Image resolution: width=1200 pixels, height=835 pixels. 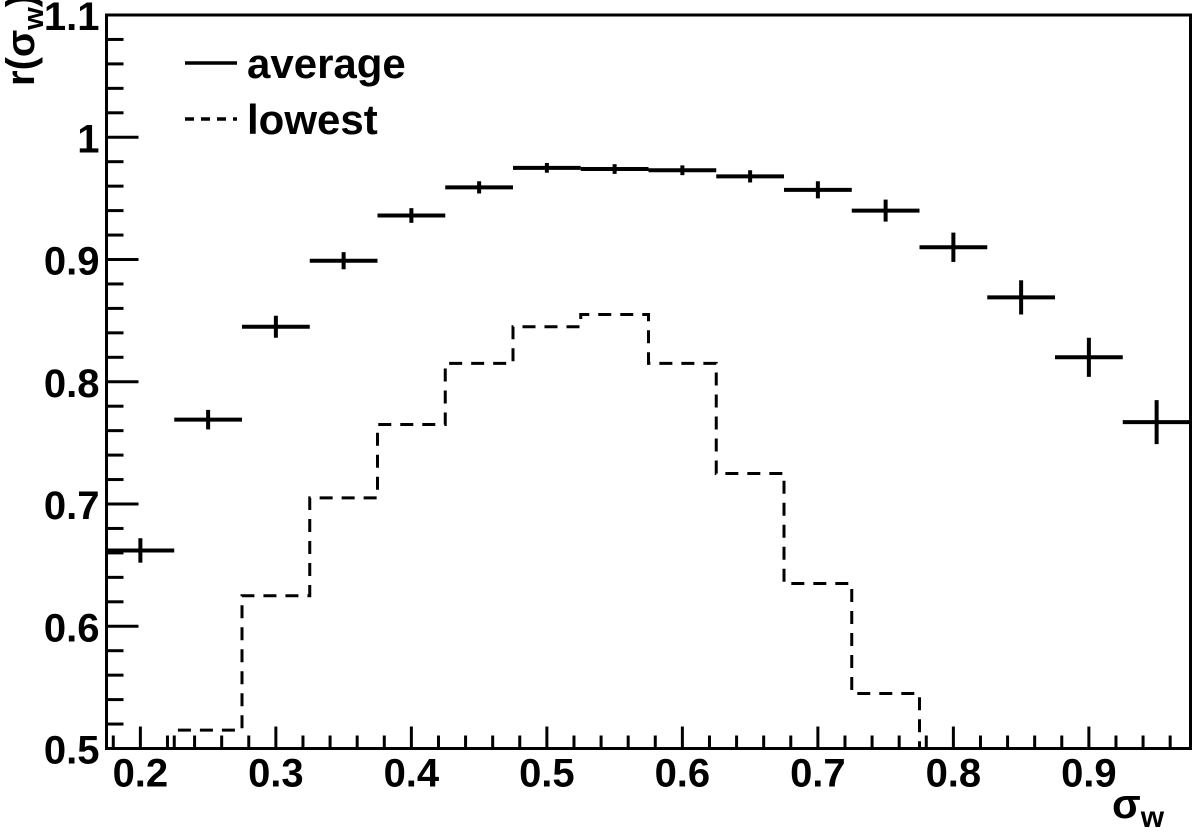 I want to click on y-tick-label: 1.1, so click(x=72, y=19).